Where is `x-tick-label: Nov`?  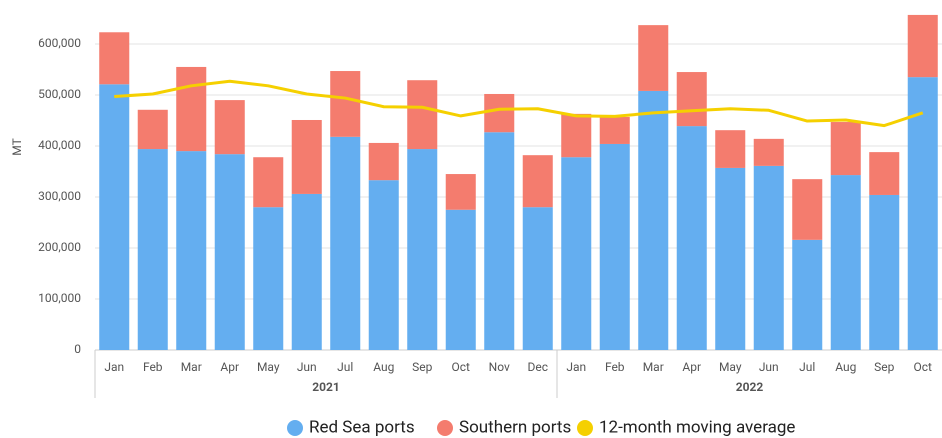 x-tick-label: Nov is located at coordinates (499, 367).